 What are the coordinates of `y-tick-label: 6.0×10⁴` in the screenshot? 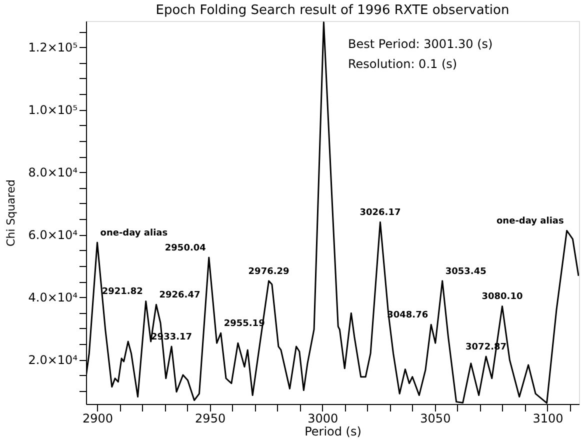 It's located at (53, 235).